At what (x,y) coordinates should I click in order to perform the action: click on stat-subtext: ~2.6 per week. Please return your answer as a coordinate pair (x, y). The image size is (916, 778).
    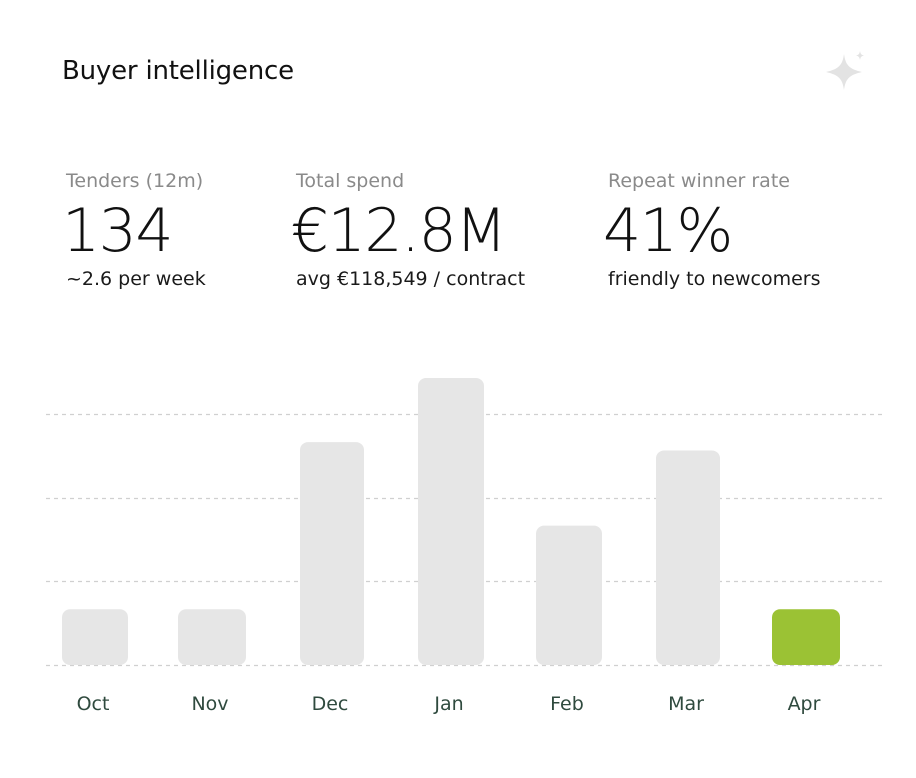
    Looking at the image, I should click on (136, 279).